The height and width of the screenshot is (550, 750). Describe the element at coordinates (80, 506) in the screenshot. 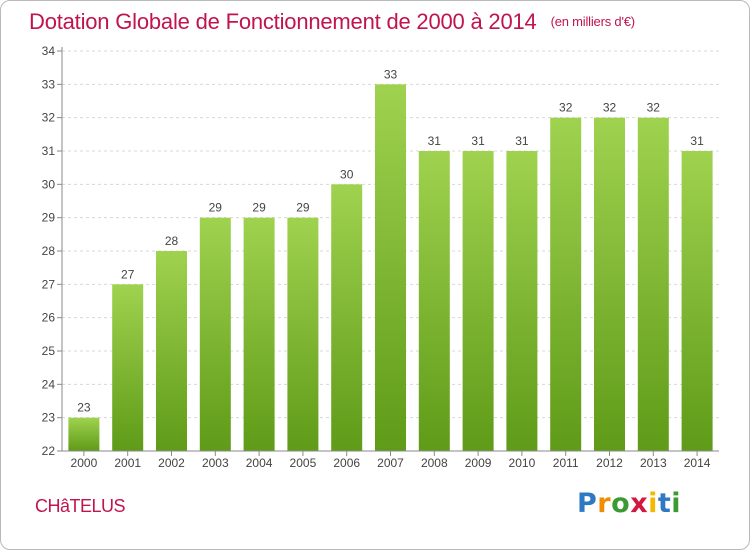

I see `town-name: CHâTELUS` at that location.